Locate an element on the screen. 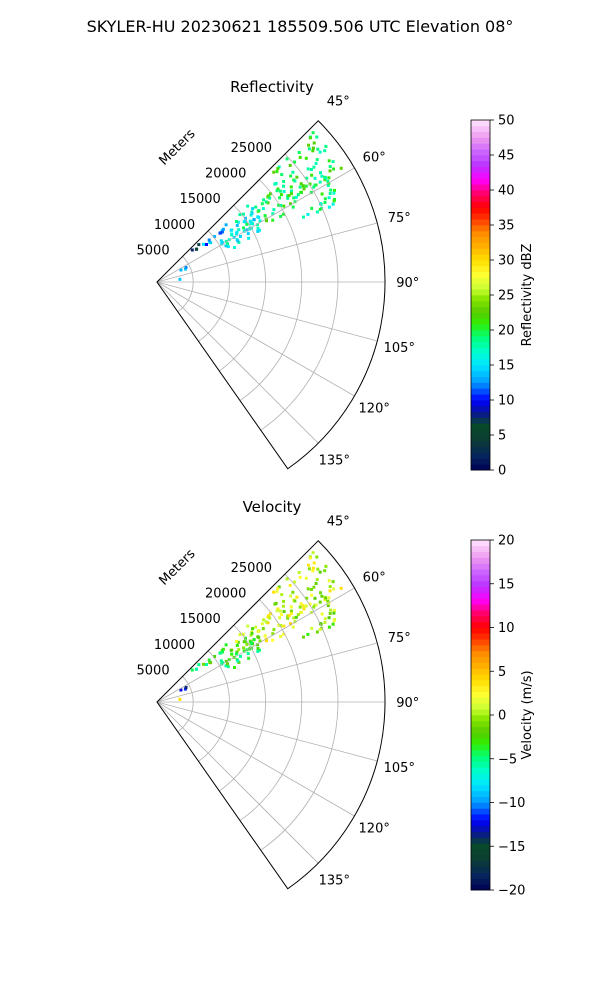 The height and width of the screenshot is (1000, 600). panel-title: Reflectivity is located at coordinates (272, 87).